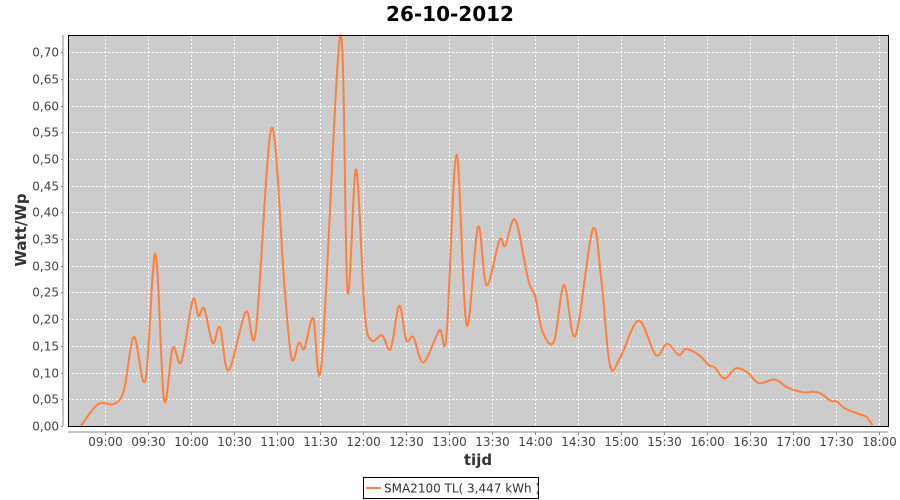  What do you see at coordinates (450, 14) in the screenshot?
I see `chart-title: 26-10-2012` at bounding box center [450, 14].